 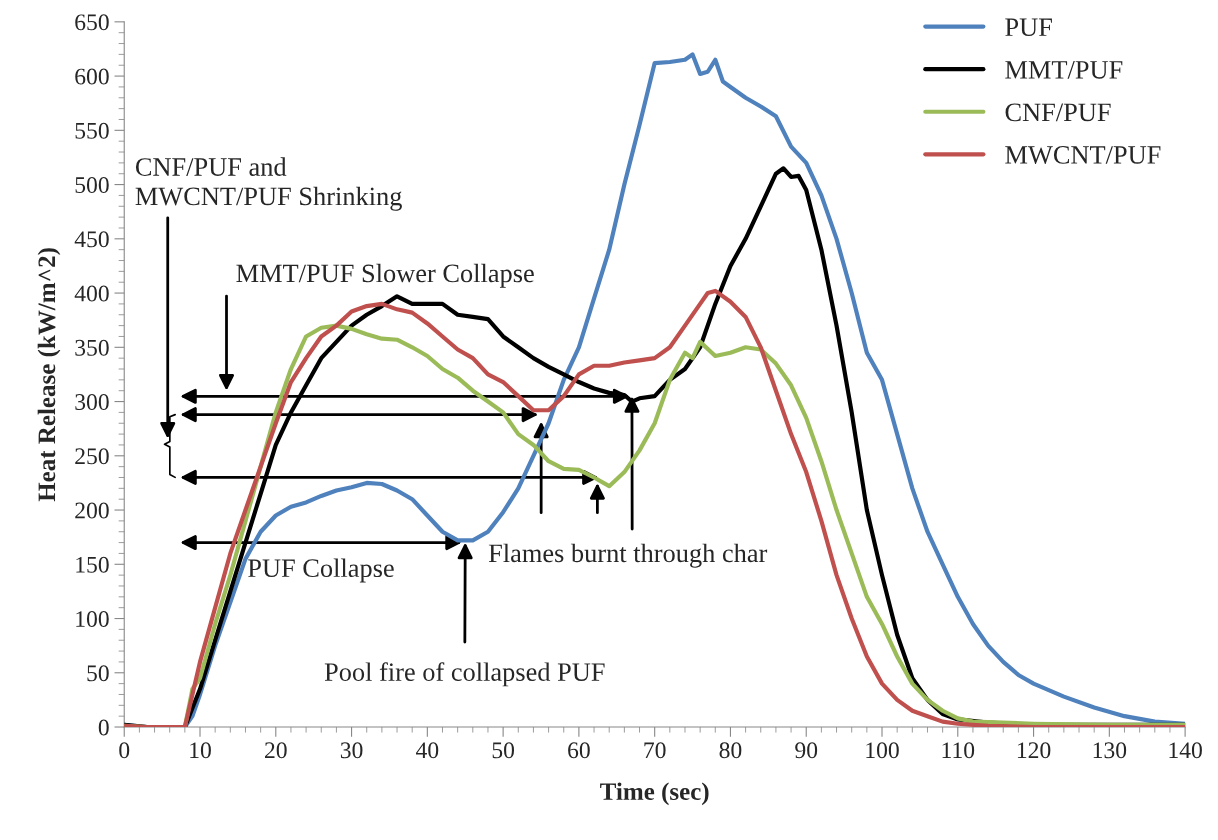 What do you see at coordinates (1110, 750) in the screenshot?
I see `x-tick-label: 130` at bounding box center [1110, 750].